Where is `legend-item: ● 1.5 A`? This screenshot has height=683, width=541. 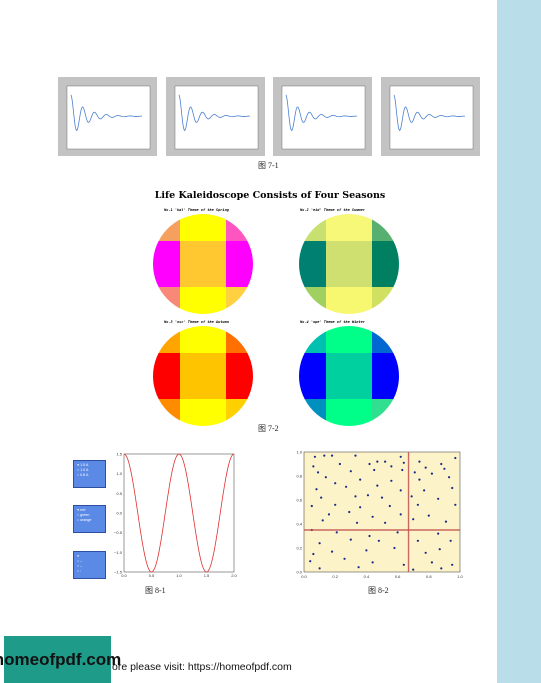
legend-item: ● 1.5 A is located at coordinates (83, 465).